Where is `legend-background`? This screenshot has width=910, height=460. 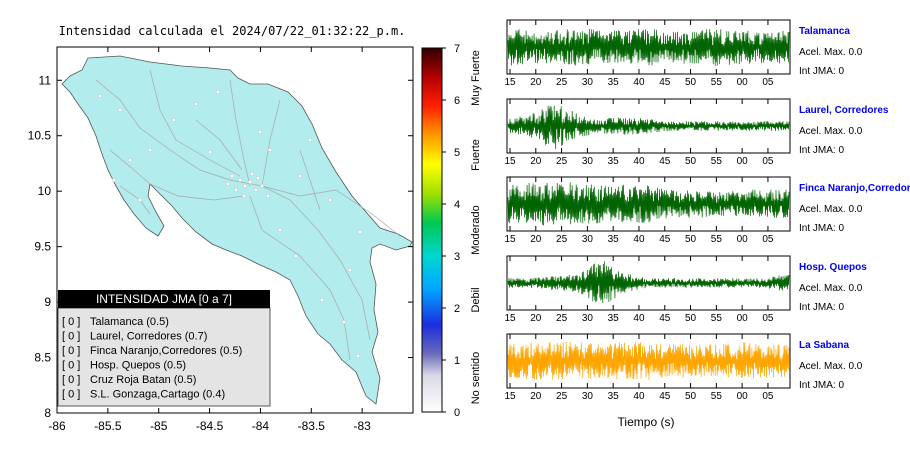 legend-background is located at coordinates (164, 357).